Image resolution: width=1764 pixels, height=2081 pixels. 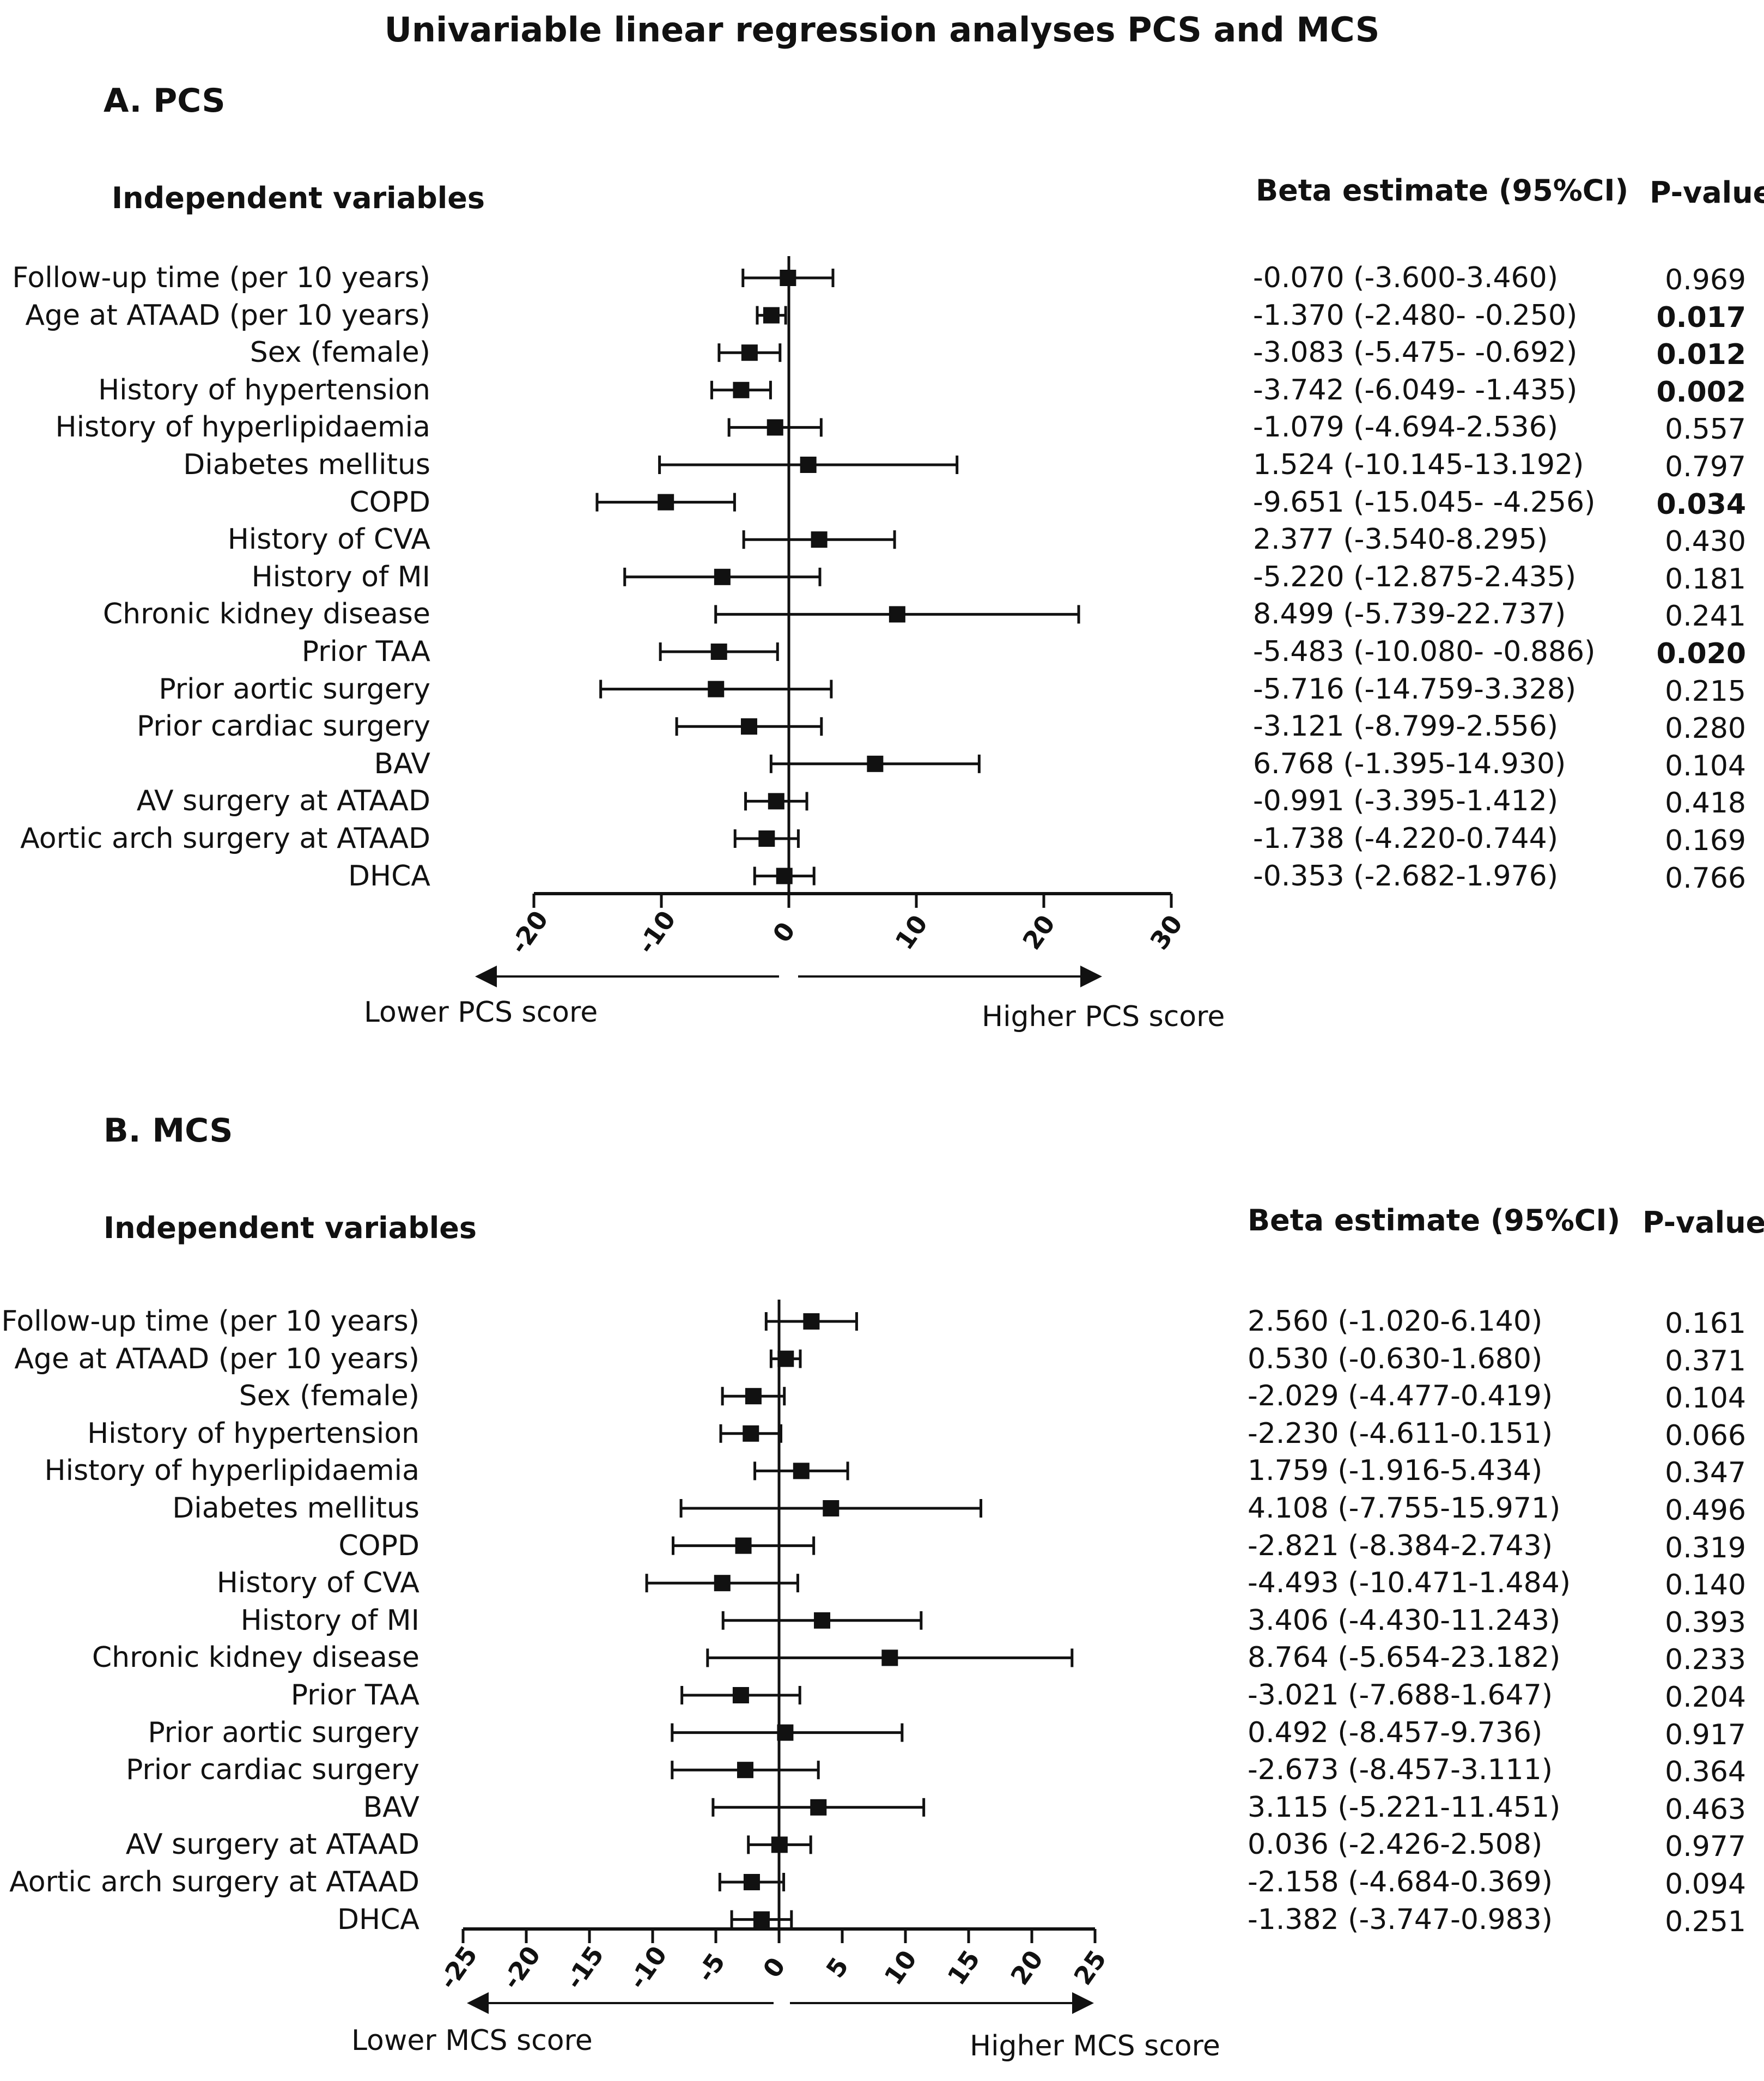 What do you see at coordinates (242, 428) in the screenshot?
I see `pcs-row-label: History of hyperlipidaemia` at bounding box center [242, 428].